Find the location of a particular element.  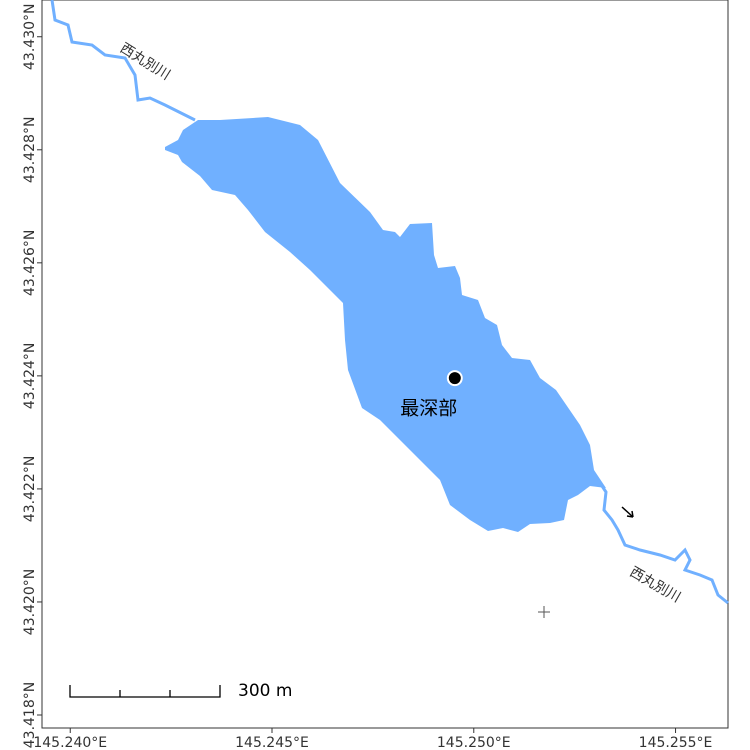

scale-bar is located at coordinates (145, 691).